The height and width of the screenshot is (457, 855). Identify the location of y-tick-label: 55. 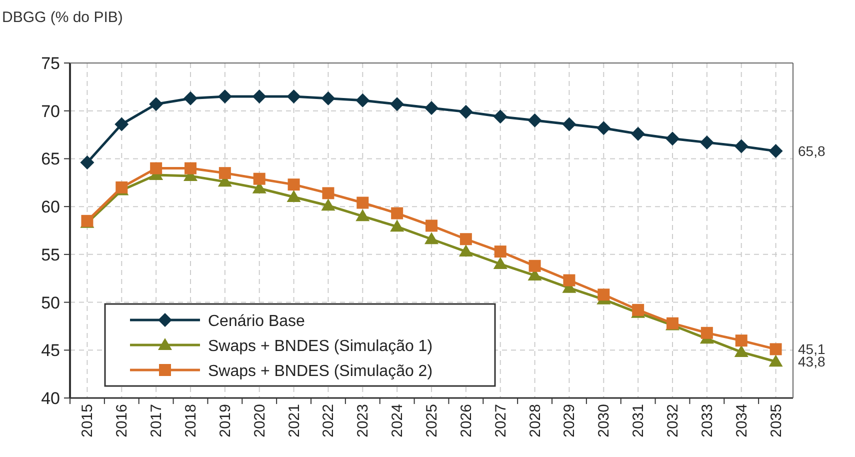
(50, 254).